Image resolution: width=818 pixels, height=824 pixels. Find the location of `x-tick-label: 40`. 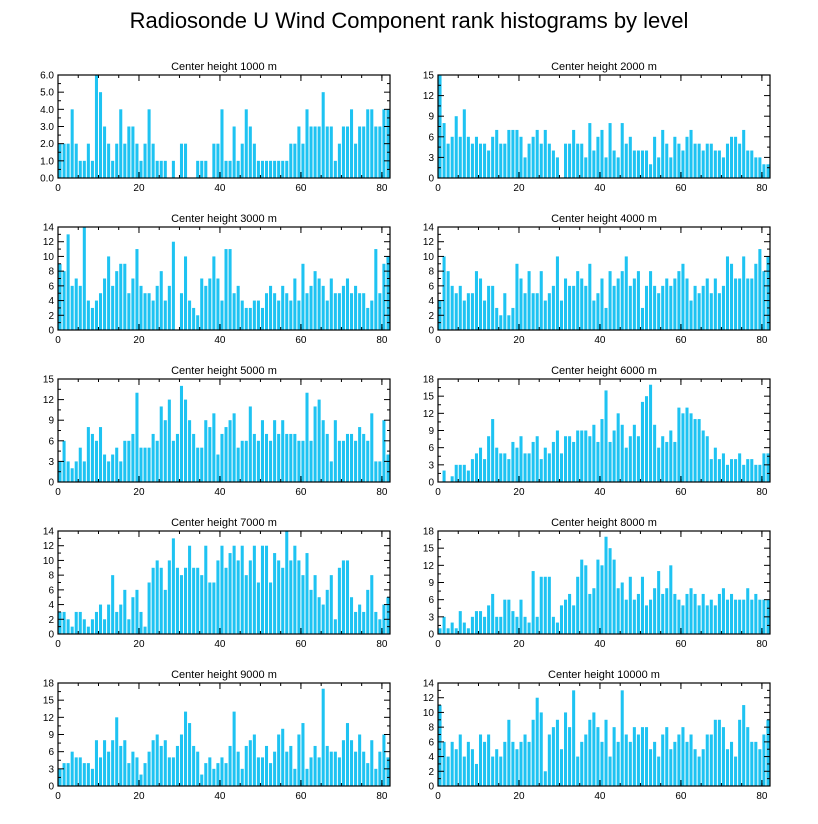

x-tick-label: 40 is located at coordinates (600, 644).